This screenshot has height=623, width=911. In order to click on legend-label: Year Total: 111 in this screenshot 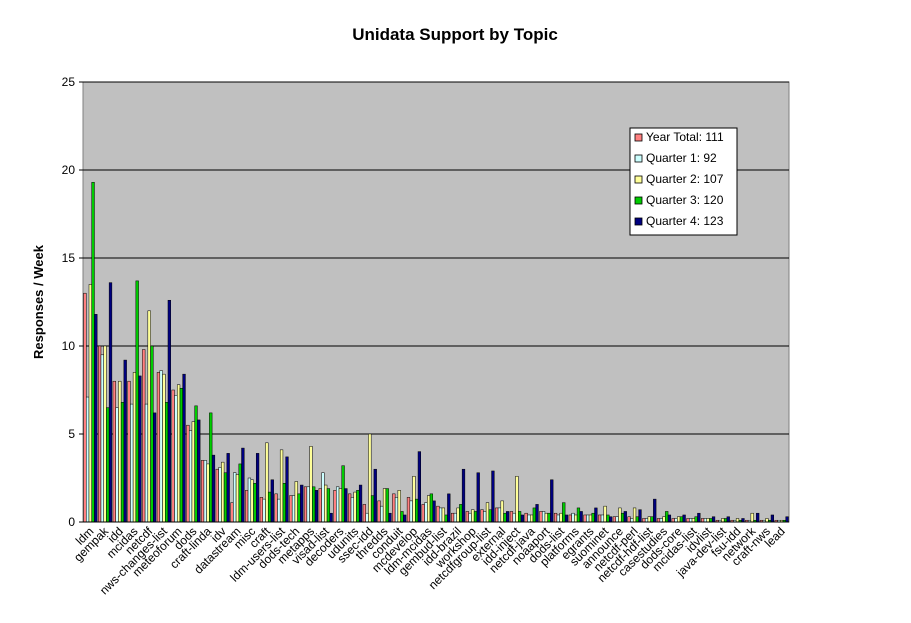, I will do `click(685, 137)`.